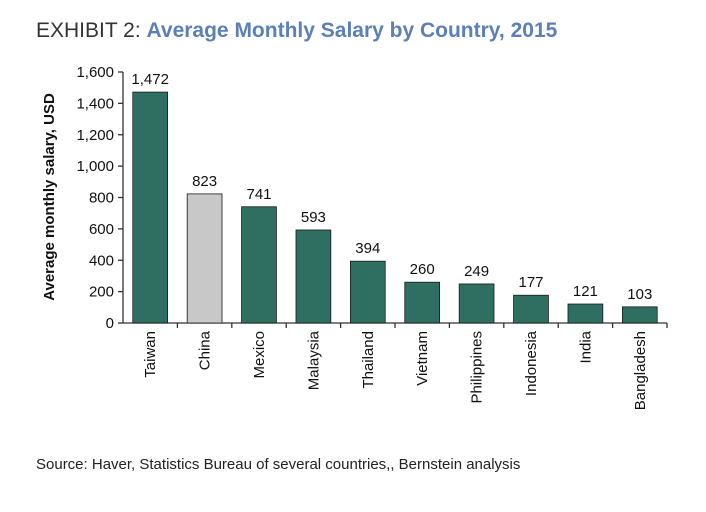  Describe the element at coordinates (368, 360) in the screenshot. I see `x-tick-label: Thailand` at that location.